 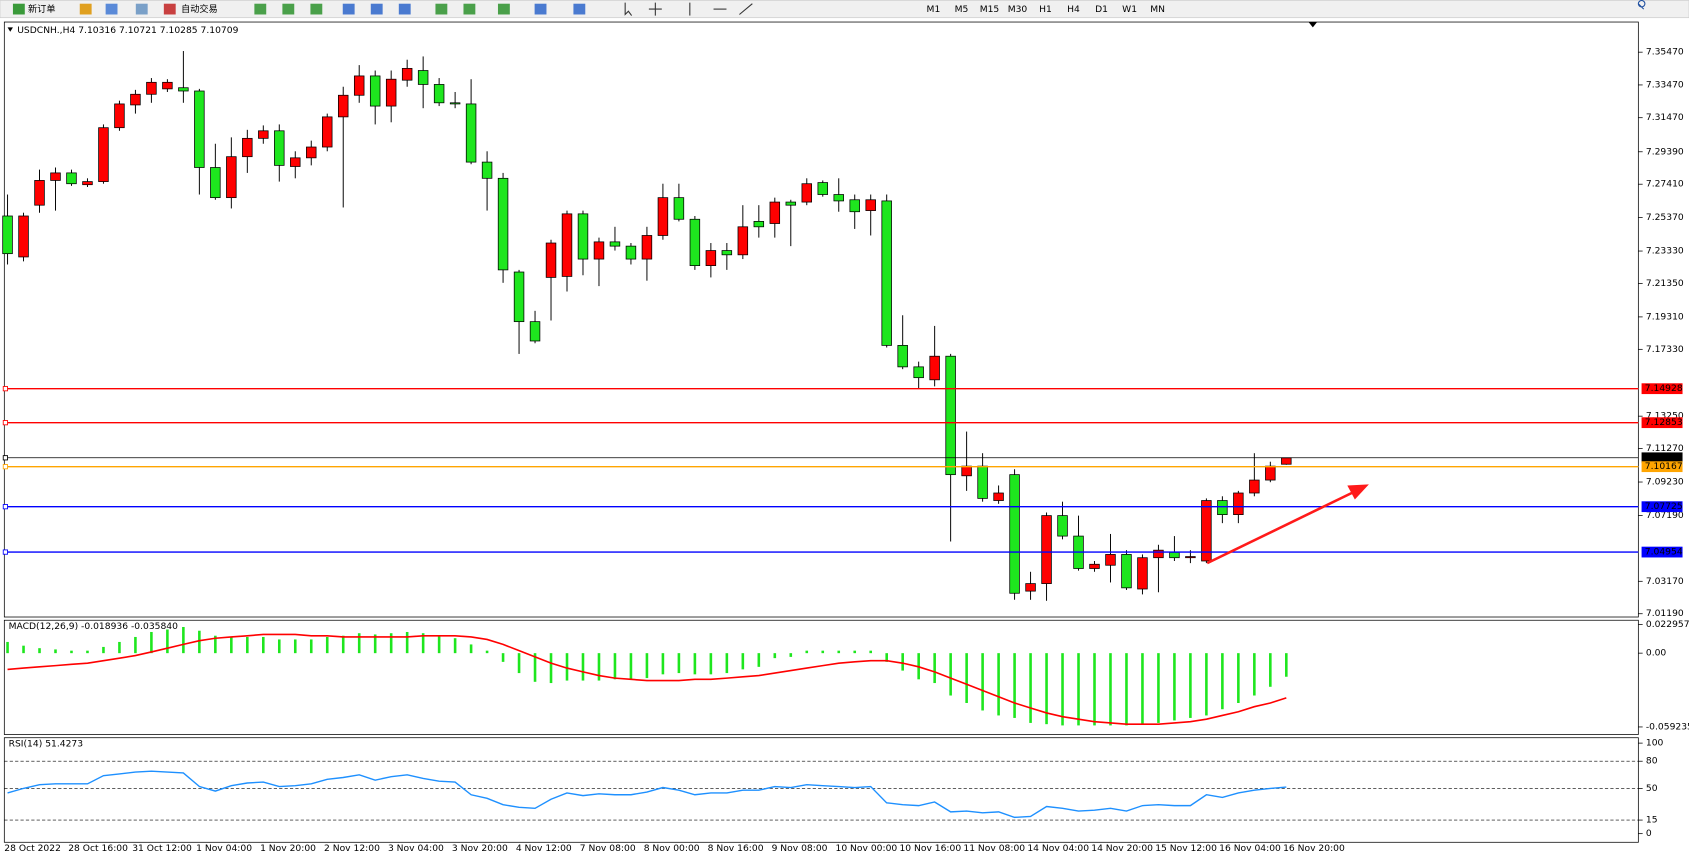 I want to click on timeframe-button: M5, so click(x=962, y=9).